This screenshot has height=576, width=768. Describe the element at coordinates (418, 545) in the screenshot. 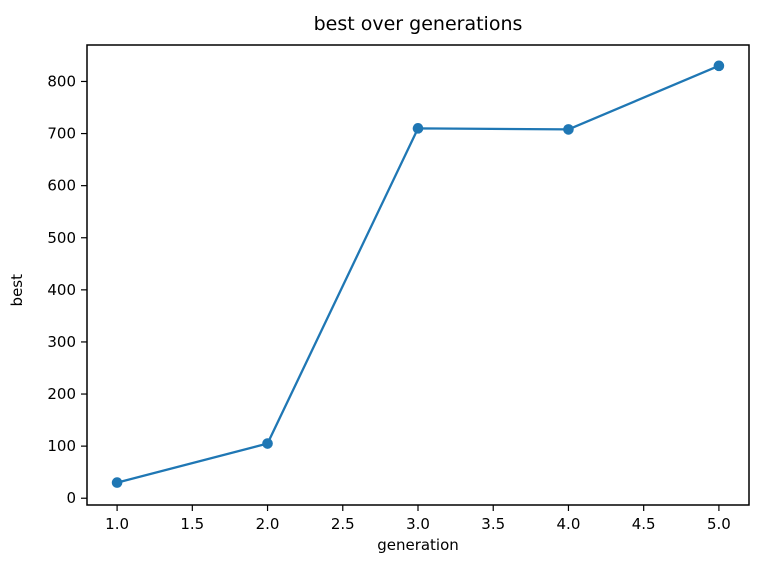

I see `x-axis-label: generation` at that location.